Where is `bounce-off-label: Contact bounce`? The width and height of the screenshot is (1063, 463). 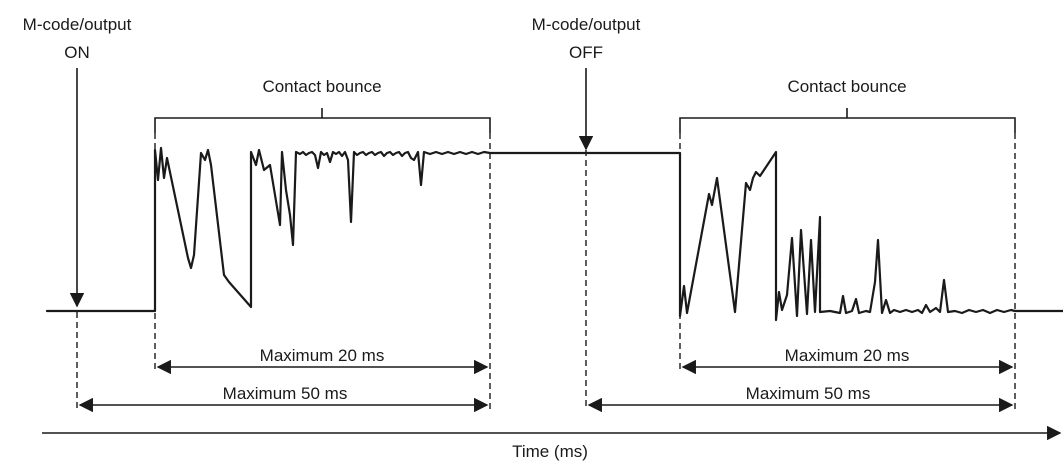
bounce-off-label: Contact bounce is located at coordinates (846, 86).